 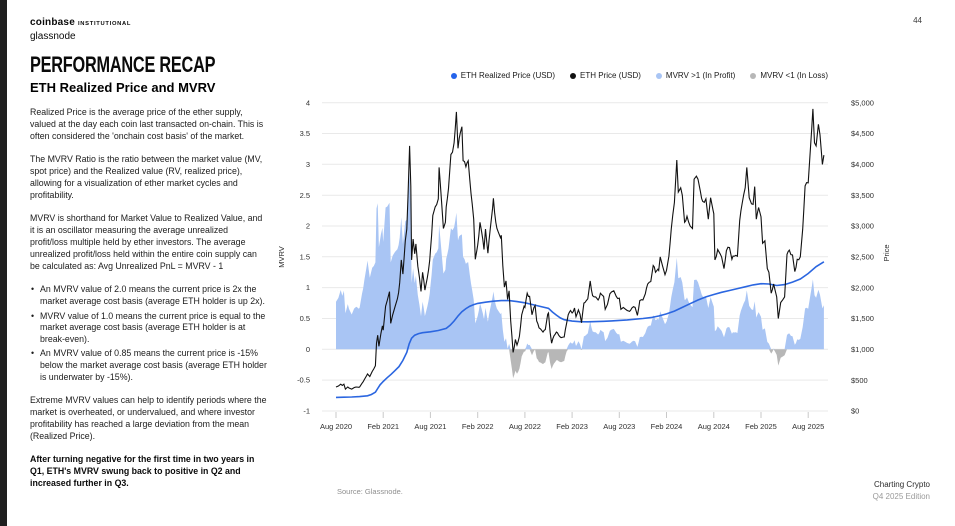 What do you see at coordinates (855, 411) in the screenshot?
I see `y-axis-right-tick-label: $0` at bounding box center [855, 411].